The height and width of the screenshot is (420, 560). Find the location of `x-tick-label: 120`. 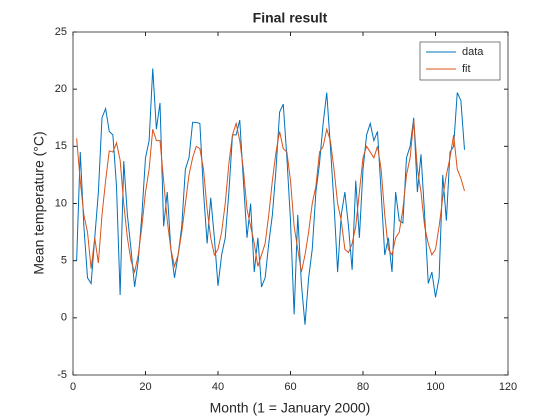

x-tick-label: 120 is located at coordinates (508, 387).